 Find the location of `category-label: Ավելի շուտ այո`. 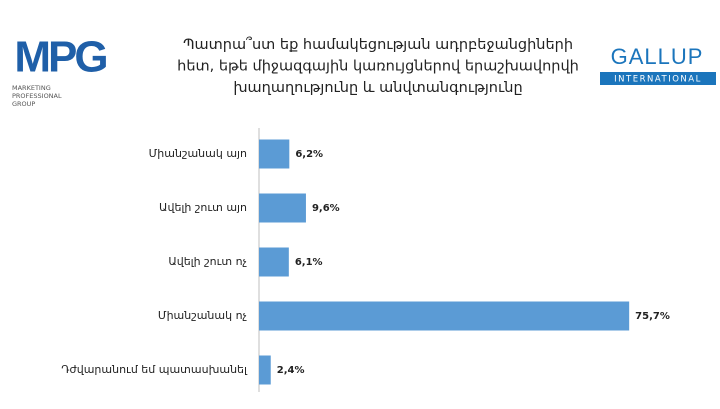

category-label: Ավելի շուտ այո is located at coordinates (203, 207).